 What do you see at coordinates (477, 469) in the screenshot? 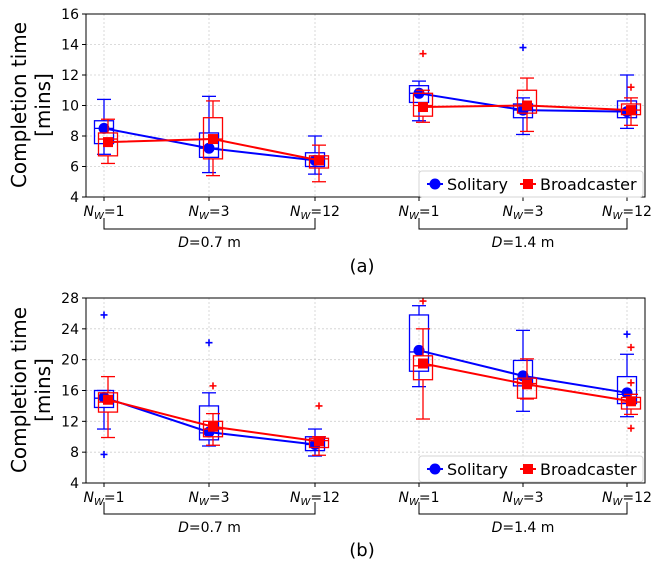
I see `legend-label: Solitary` at bounding box center [477, 469].